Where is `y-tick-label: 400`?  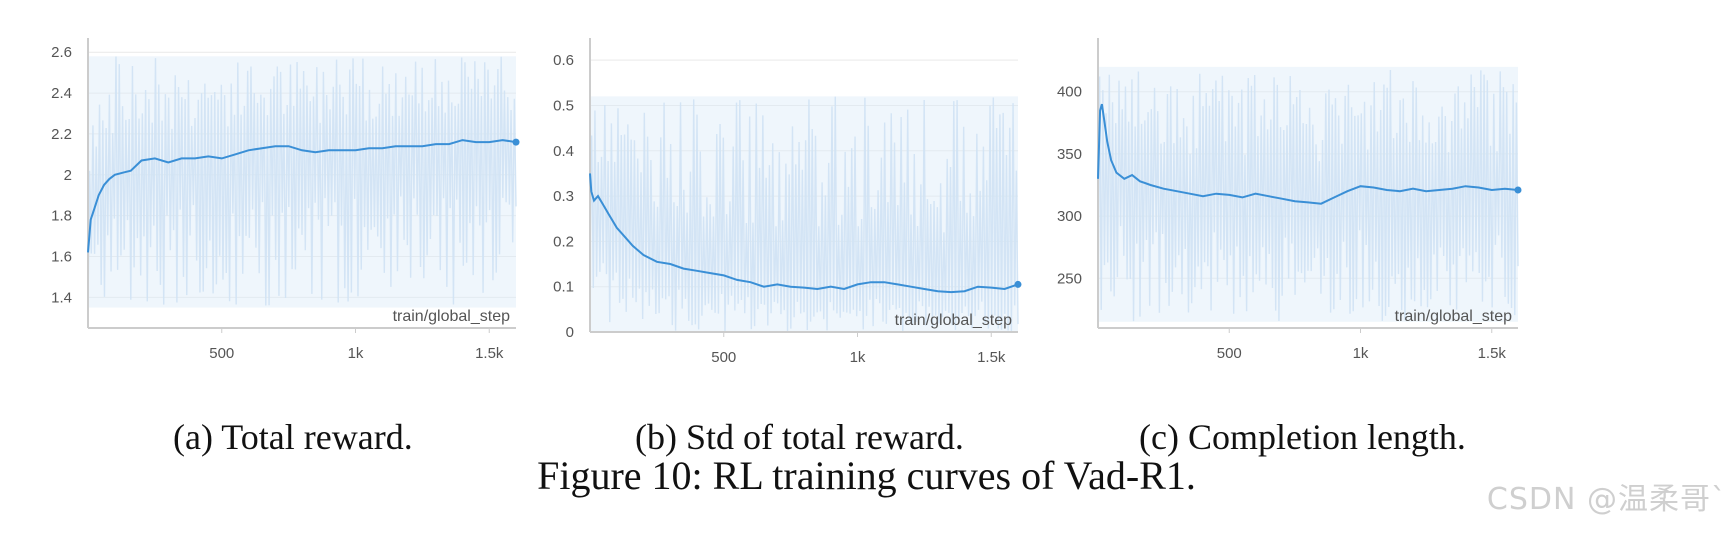
y-tick-label: 400 is located at coordinates (1069, 92).